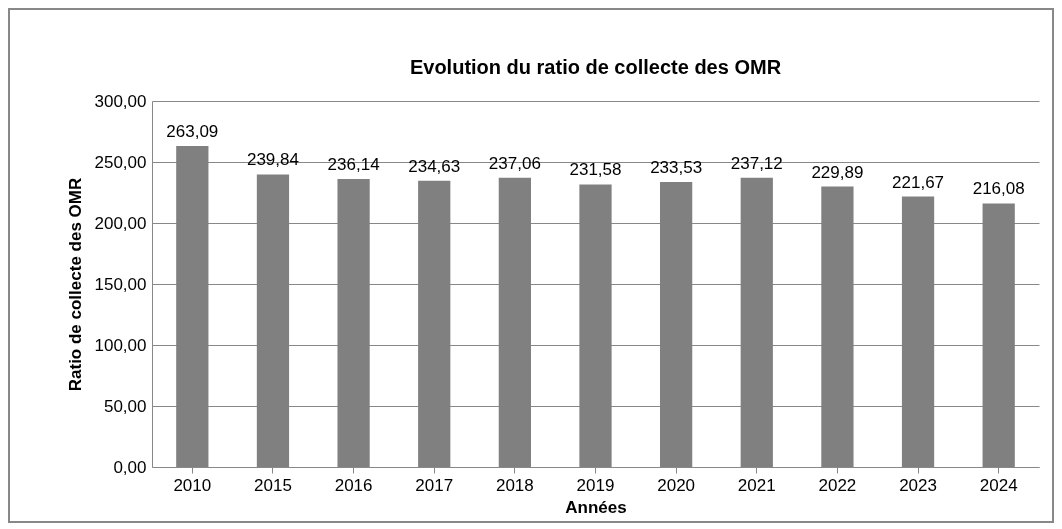 This screenshot has width=1062, height=529. What do you see at coordinates (120, 345) in the screenshot?
I see `y-tick-label: 100,00` at bounding box center [120, 345].